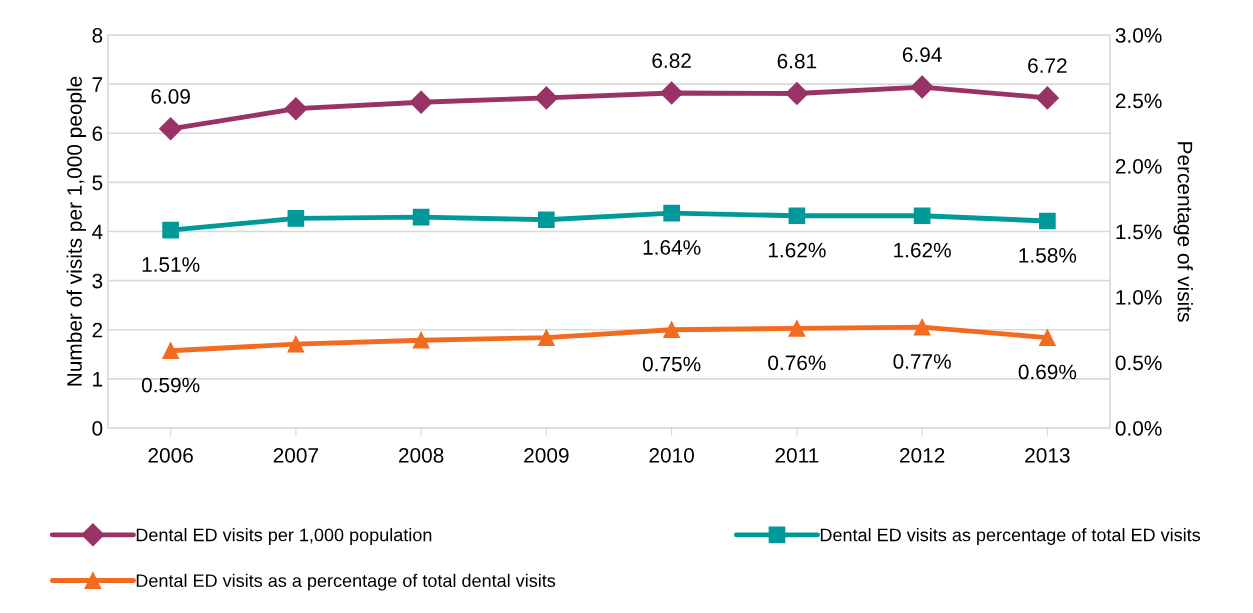 The width and height of the screenshot is (1253, 613). Describe the element at coordinates (1139, 232) in the screenshot. I see `y2-tick-label: 1.5%` at that location.